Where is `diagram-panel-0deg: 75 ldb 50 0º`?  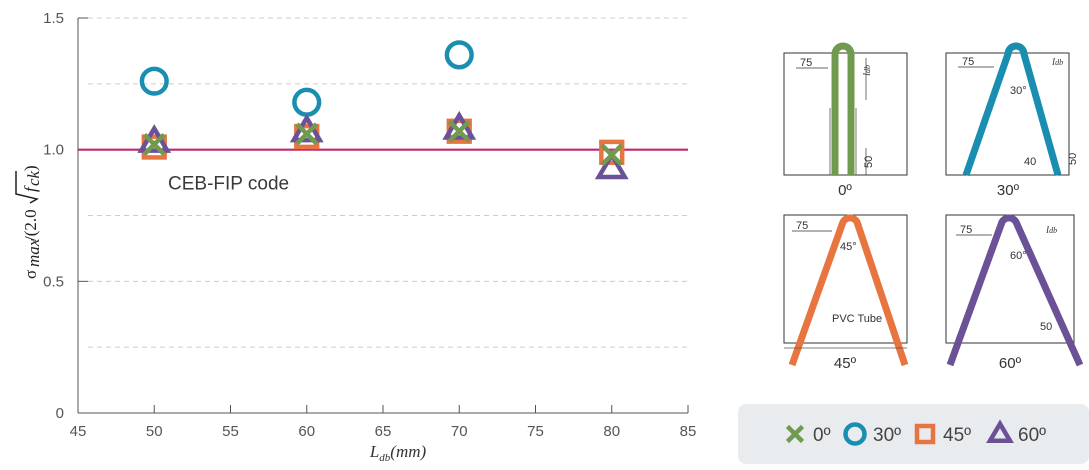
diagram-panel-0deg: 75 ldb 50 0º is located at coordinates (845, 120).